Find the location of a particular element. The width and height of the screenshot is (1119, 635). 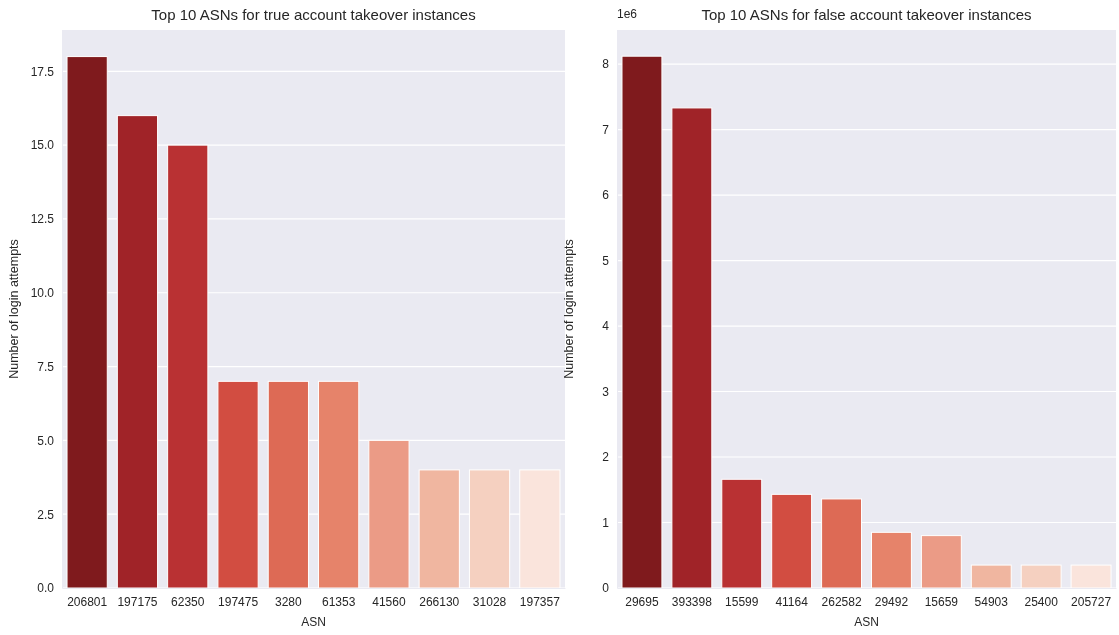

y-tick-label: 0.0 is located at coordinates (46, 588).